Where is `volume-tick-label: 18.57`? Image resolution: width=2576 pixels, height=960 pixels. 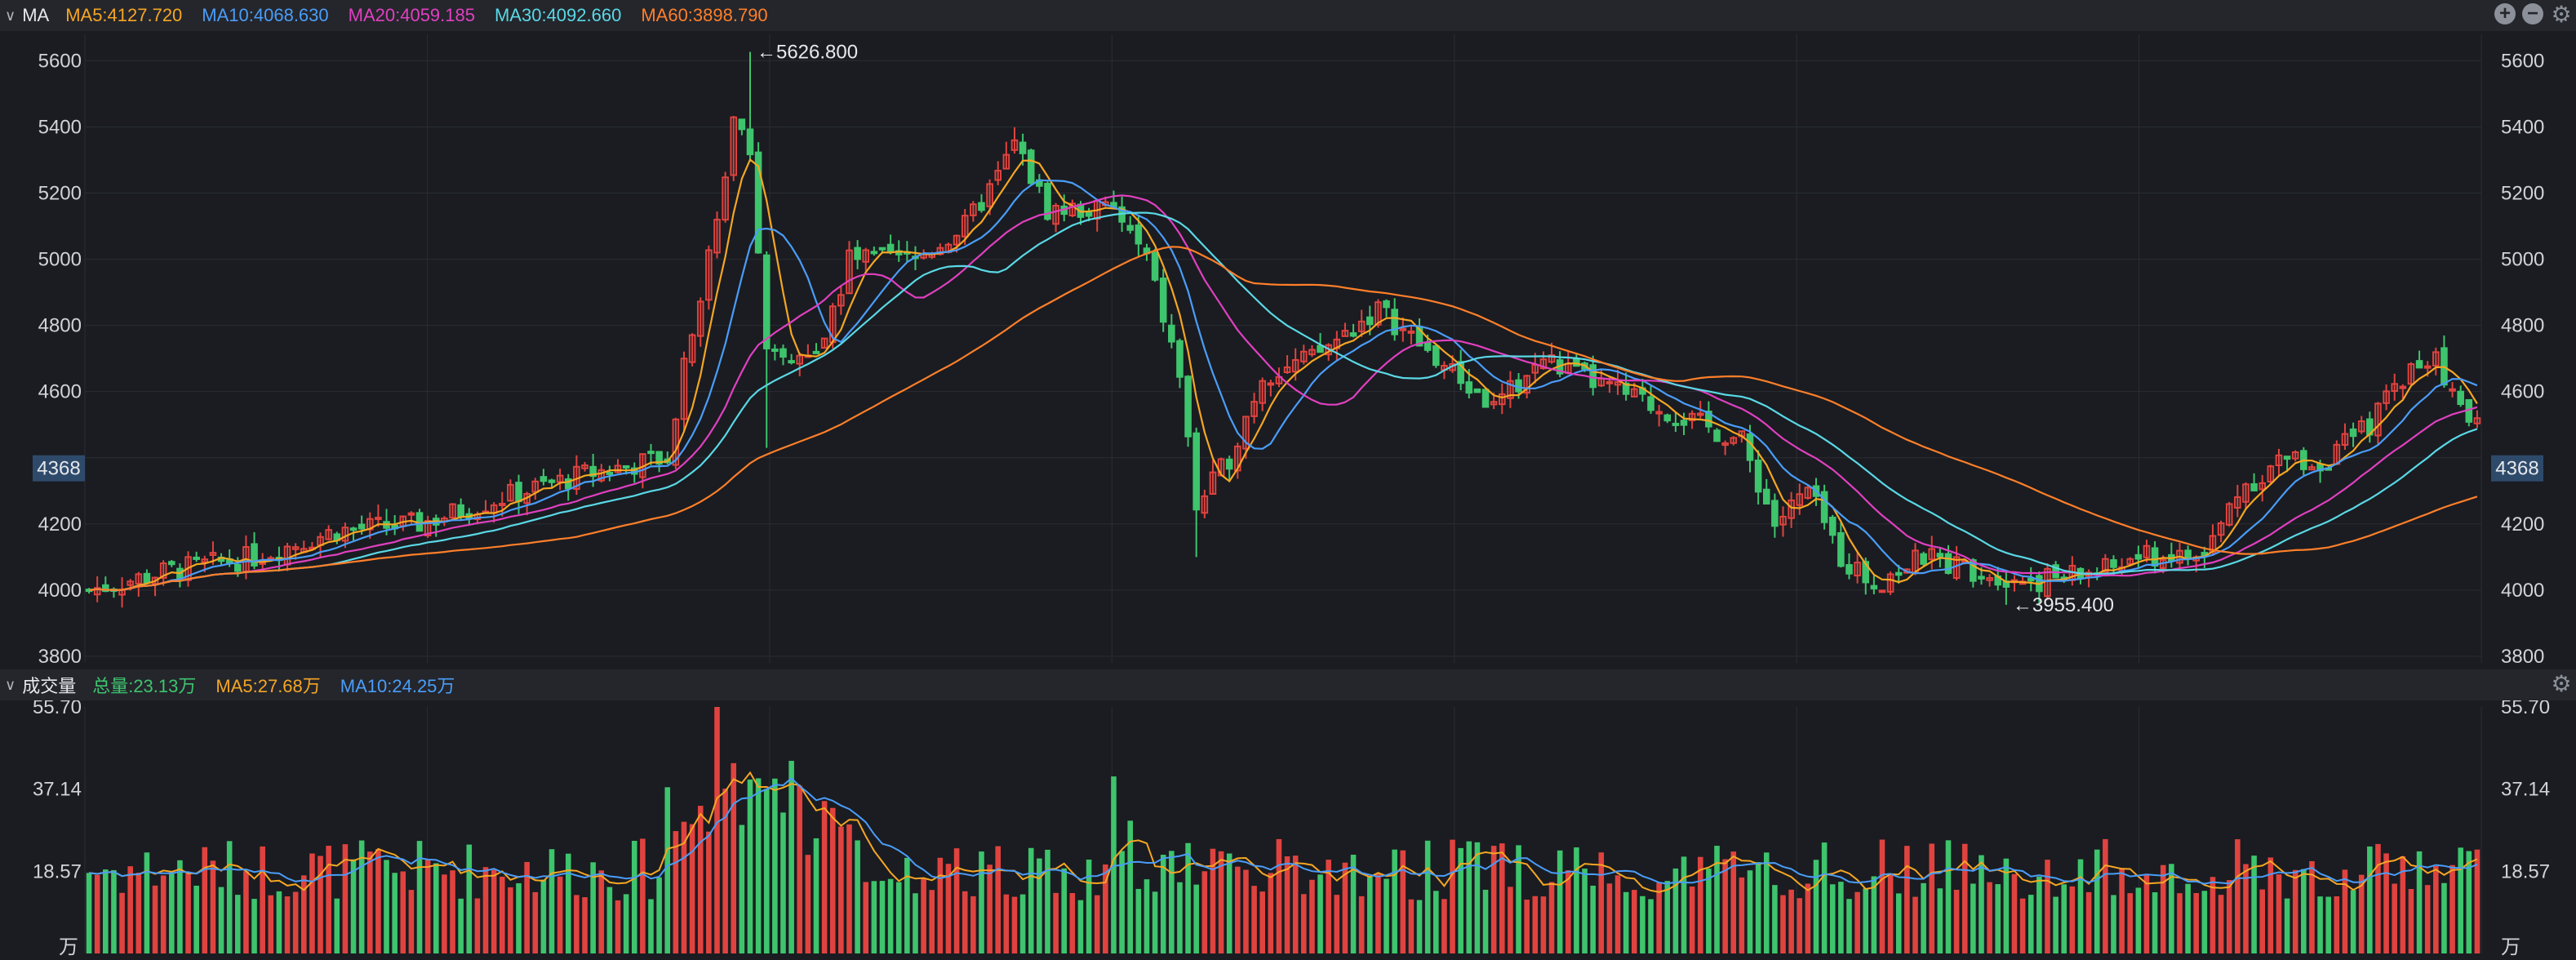
volume-tick-label: 18.57 is located at coordinates (57, 871).